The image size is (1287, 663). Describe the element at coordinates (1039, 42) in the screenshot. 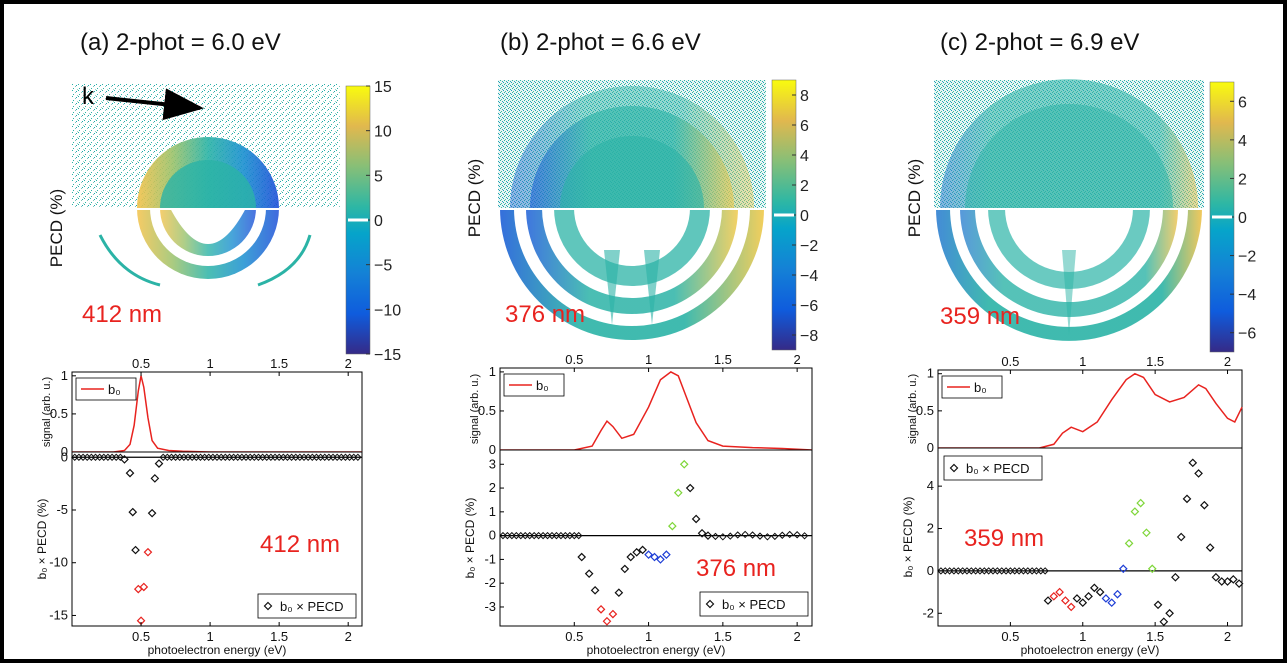

I see `panel-title: (c) 2-phot = 6.9 eV` at that location.